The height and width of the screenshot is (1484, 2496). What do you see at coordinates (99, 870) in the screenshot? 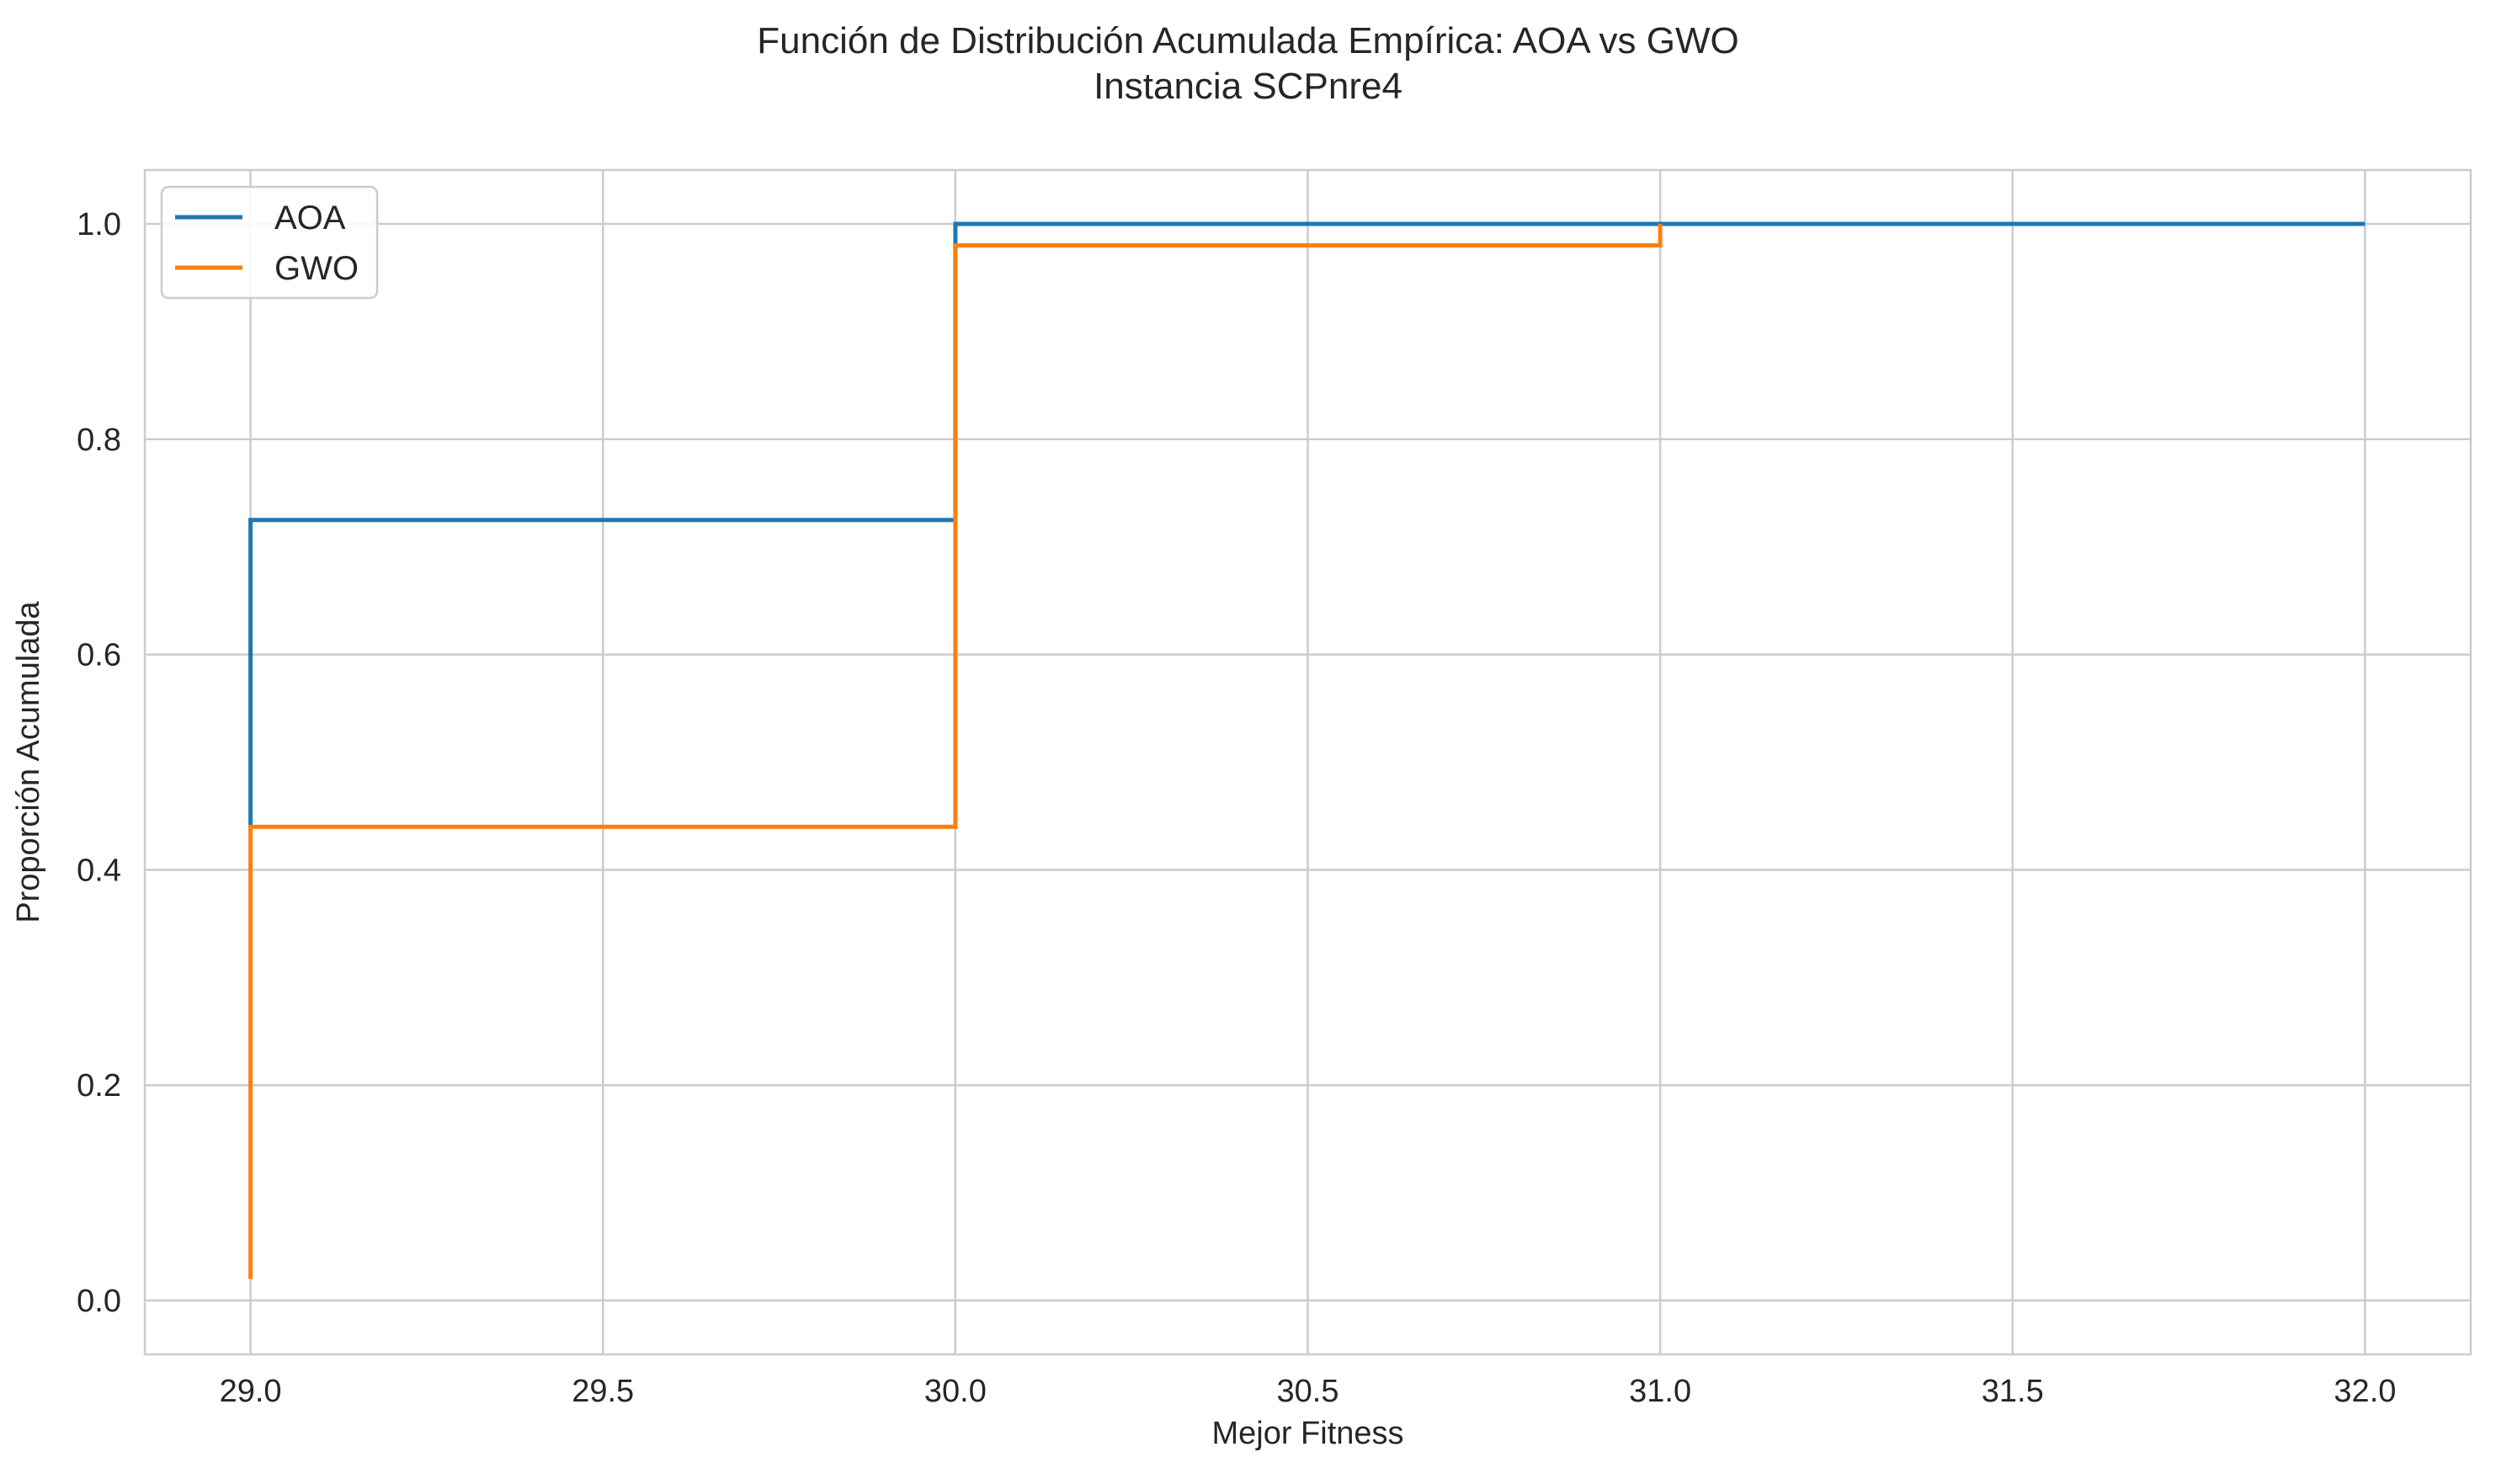
I see `y-tick-label: 0.4` at bounding box center [99, 870].